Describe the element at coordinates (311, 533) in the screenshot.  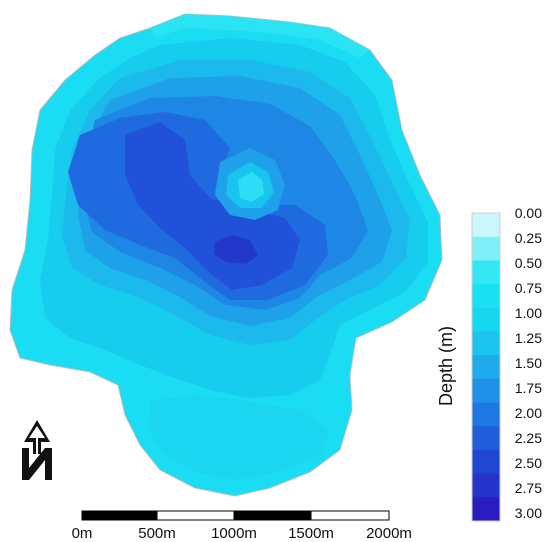
I see `scale-label-1500: 1500m` at that location.